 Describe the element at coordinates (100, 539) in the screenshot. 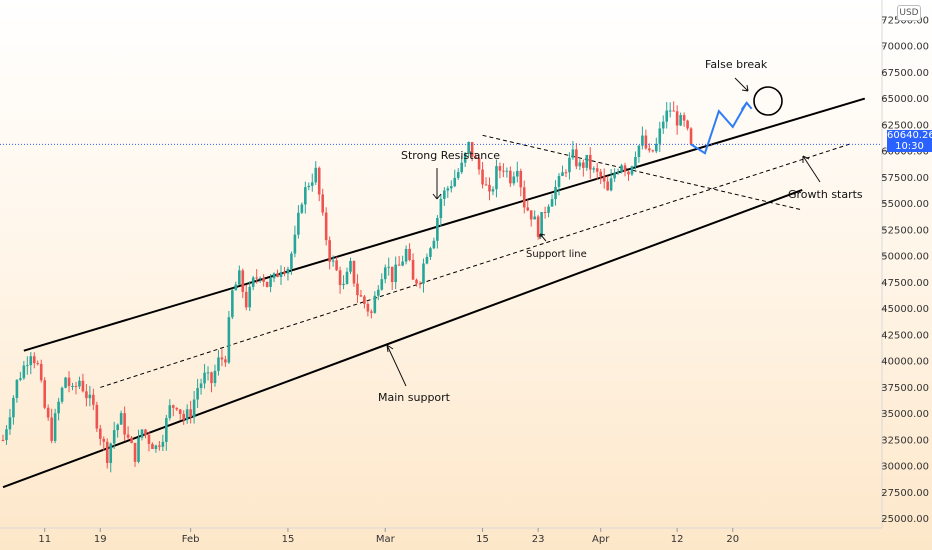

I see `x-tick-label: 19` at that location.